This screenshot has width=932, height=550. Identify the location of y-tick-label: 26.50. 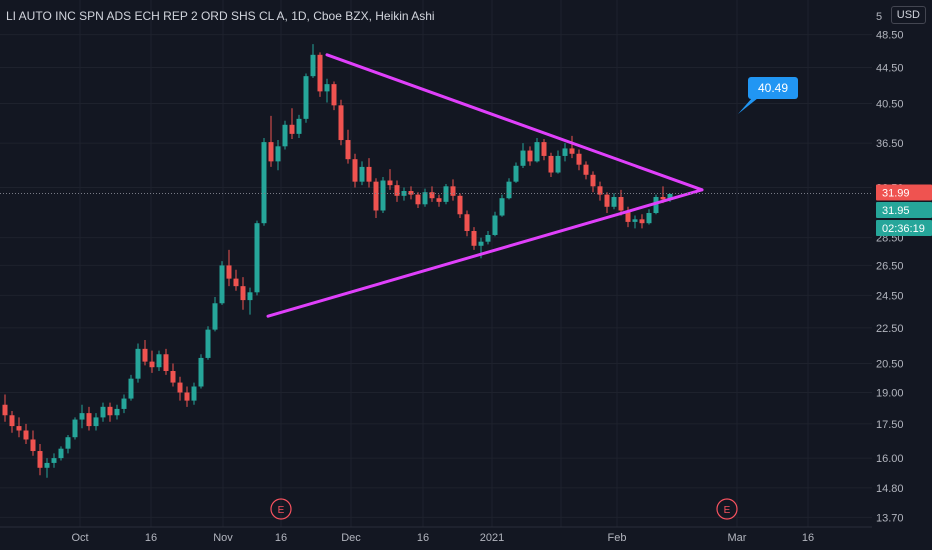
(890, 266).